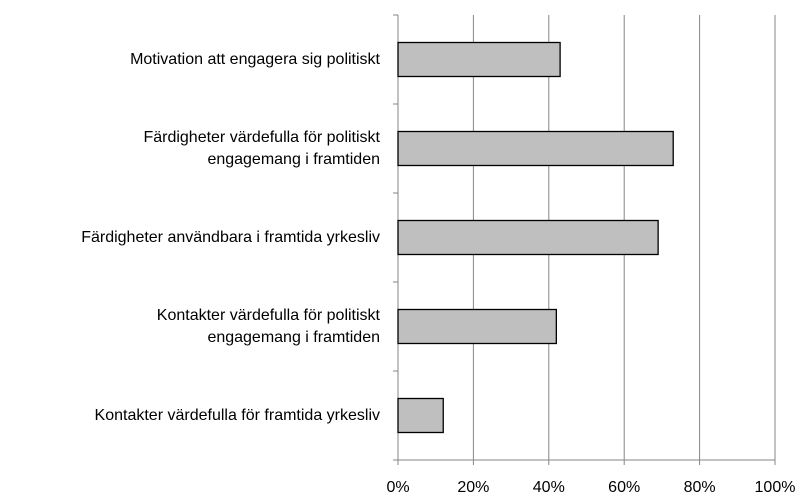 The height and width of the screenshot is (498, 800). I want to click on x-tick-label: 20%, so click(473, 487).